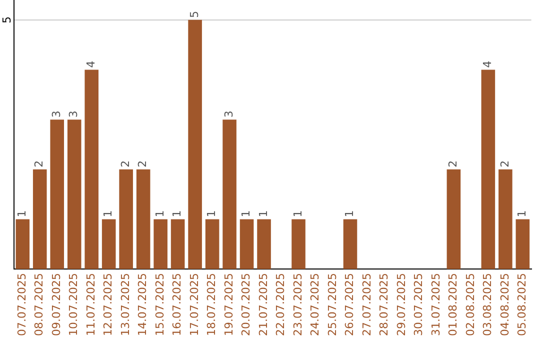  What do you see at coordinates (470, 304) in the screenshot?
I see `x-tick-label: 02.08.2025` at bounding box center [470, 304].